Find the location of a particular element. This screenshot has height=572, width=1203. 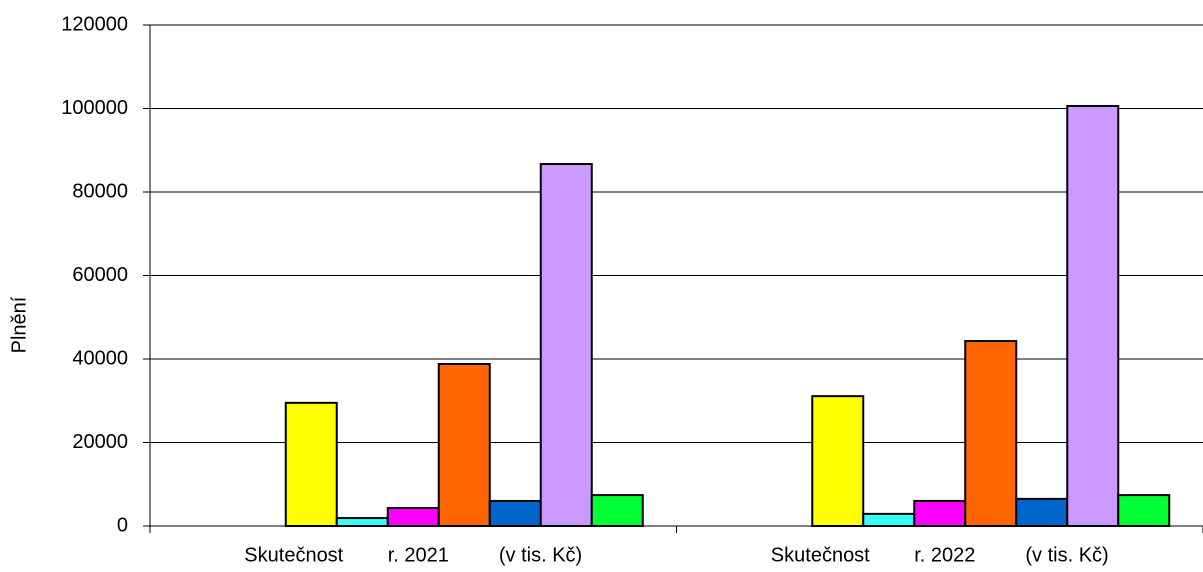

y-tick-label: 80000 is located at coordinates (100, 191).